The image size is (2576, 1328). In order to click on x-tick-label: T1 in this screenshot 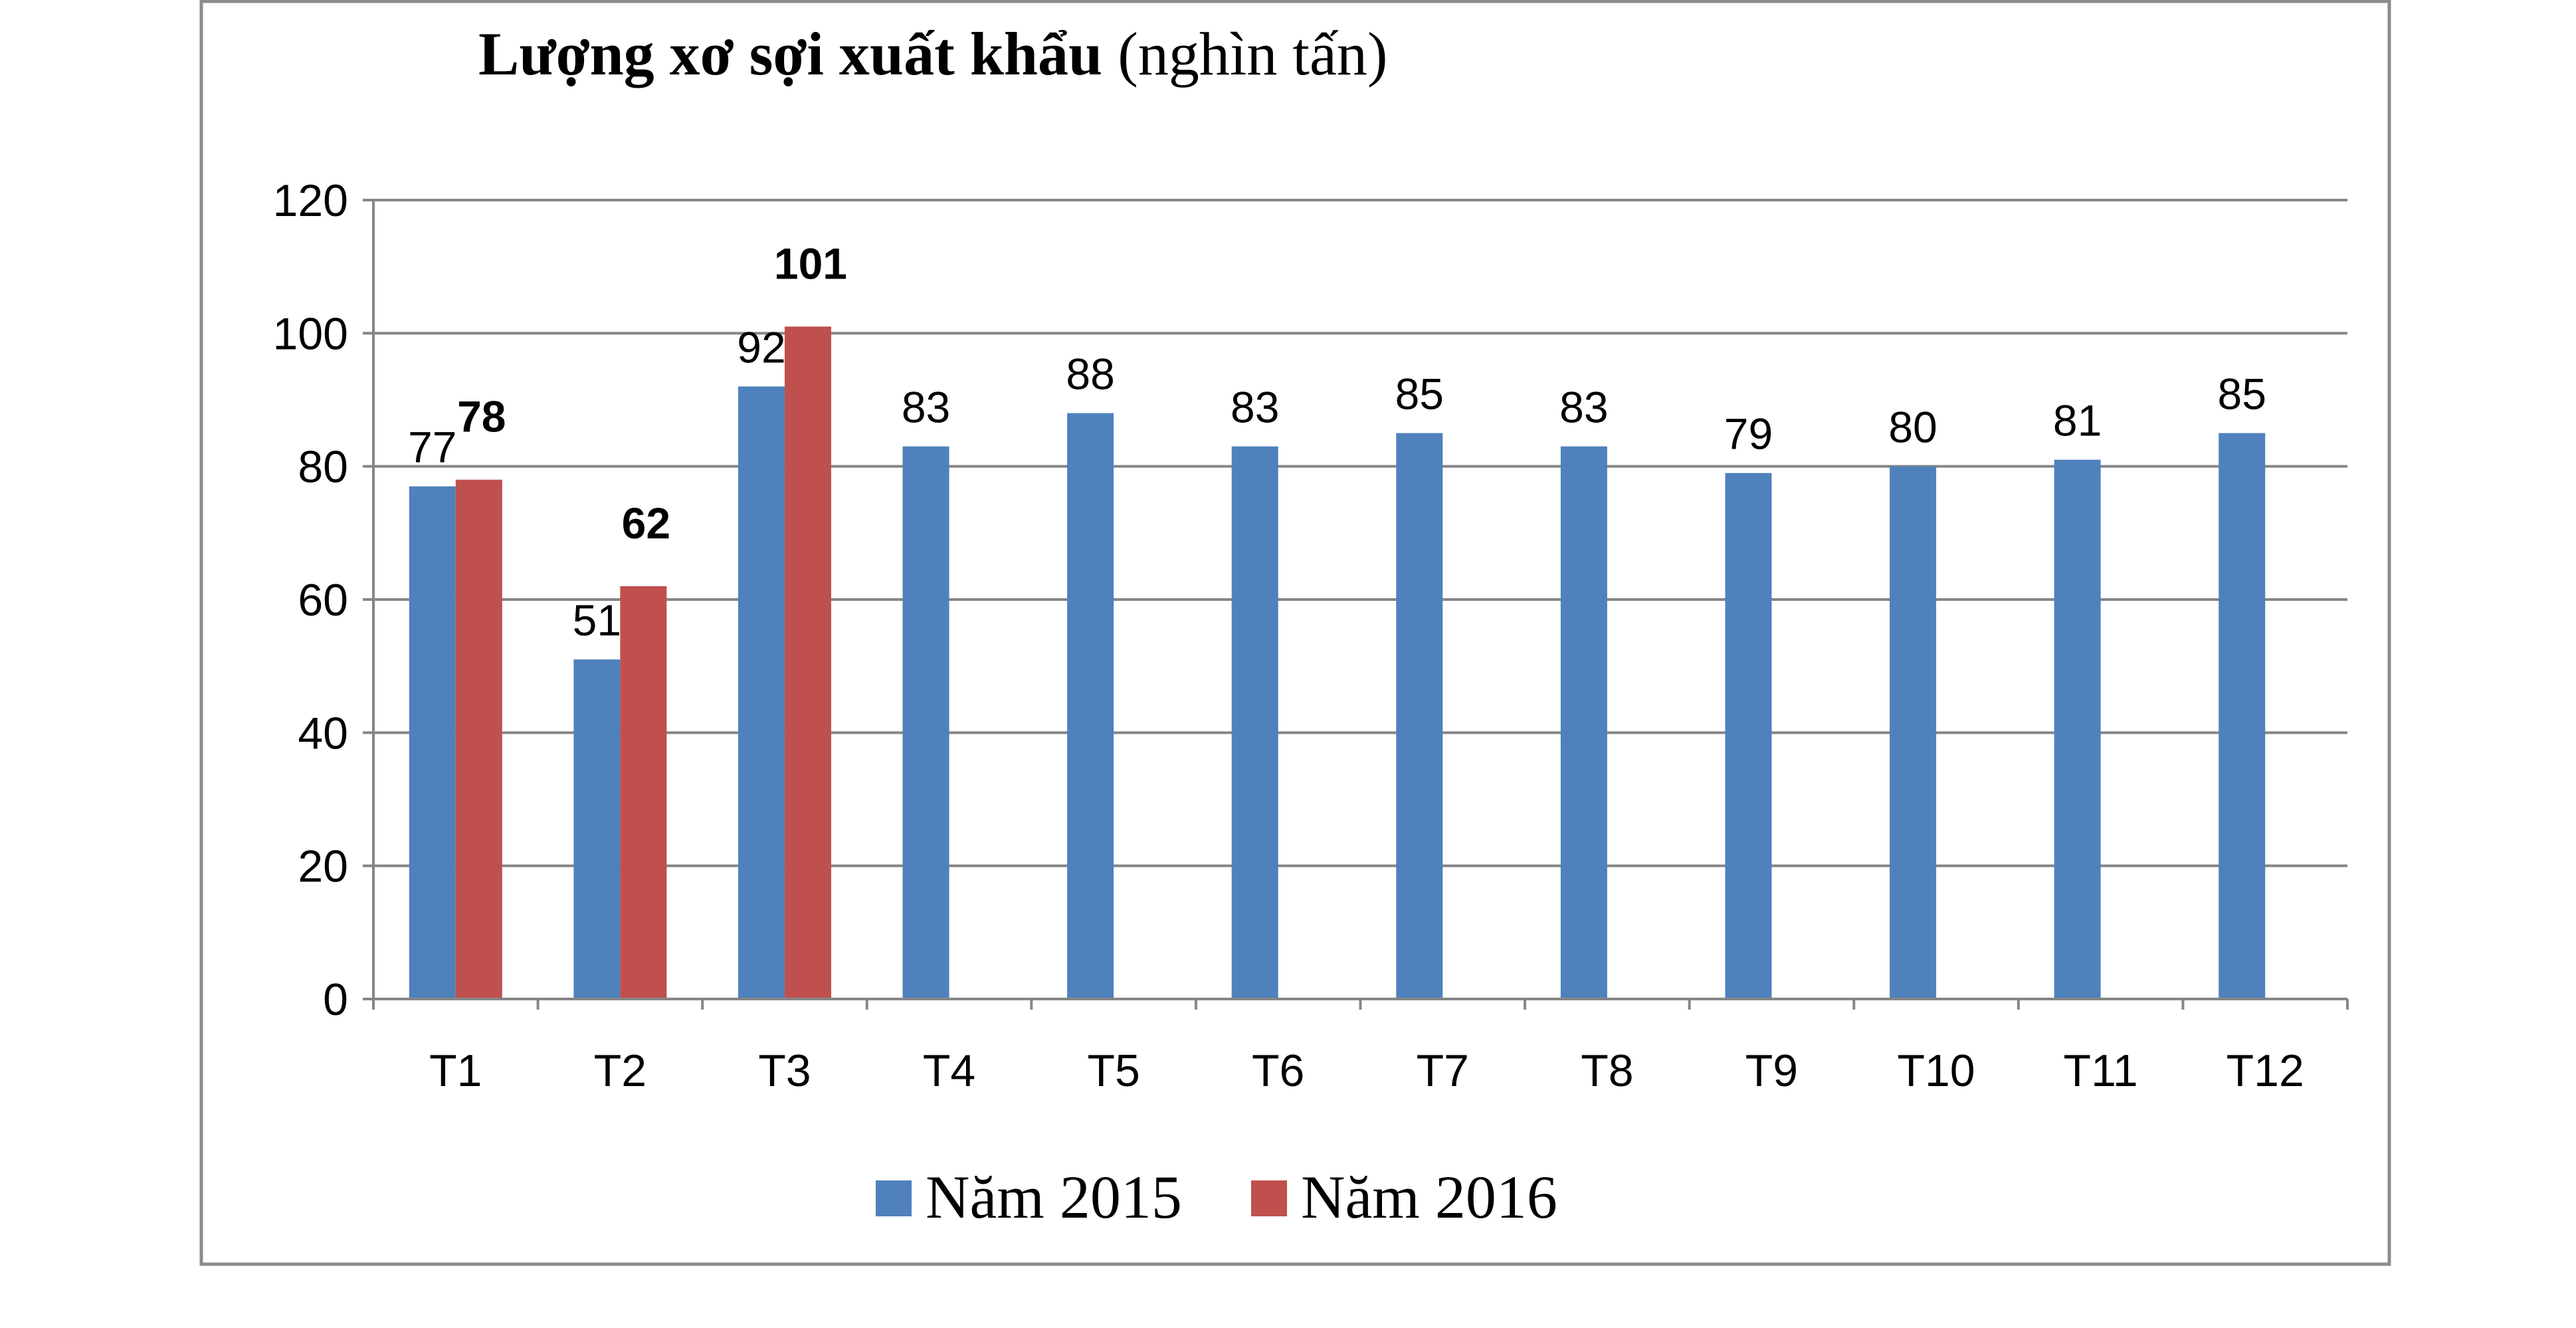, I will do `click(456, 1071)`.